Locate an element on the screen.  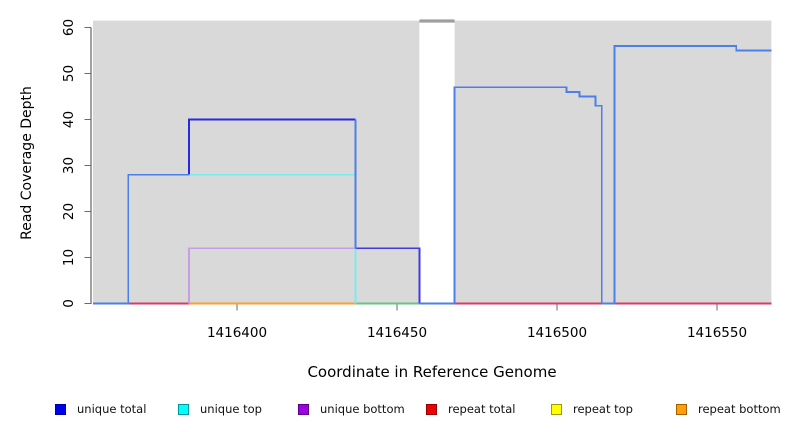
clipped-coverage-marker is located at coordinates (437, 21).